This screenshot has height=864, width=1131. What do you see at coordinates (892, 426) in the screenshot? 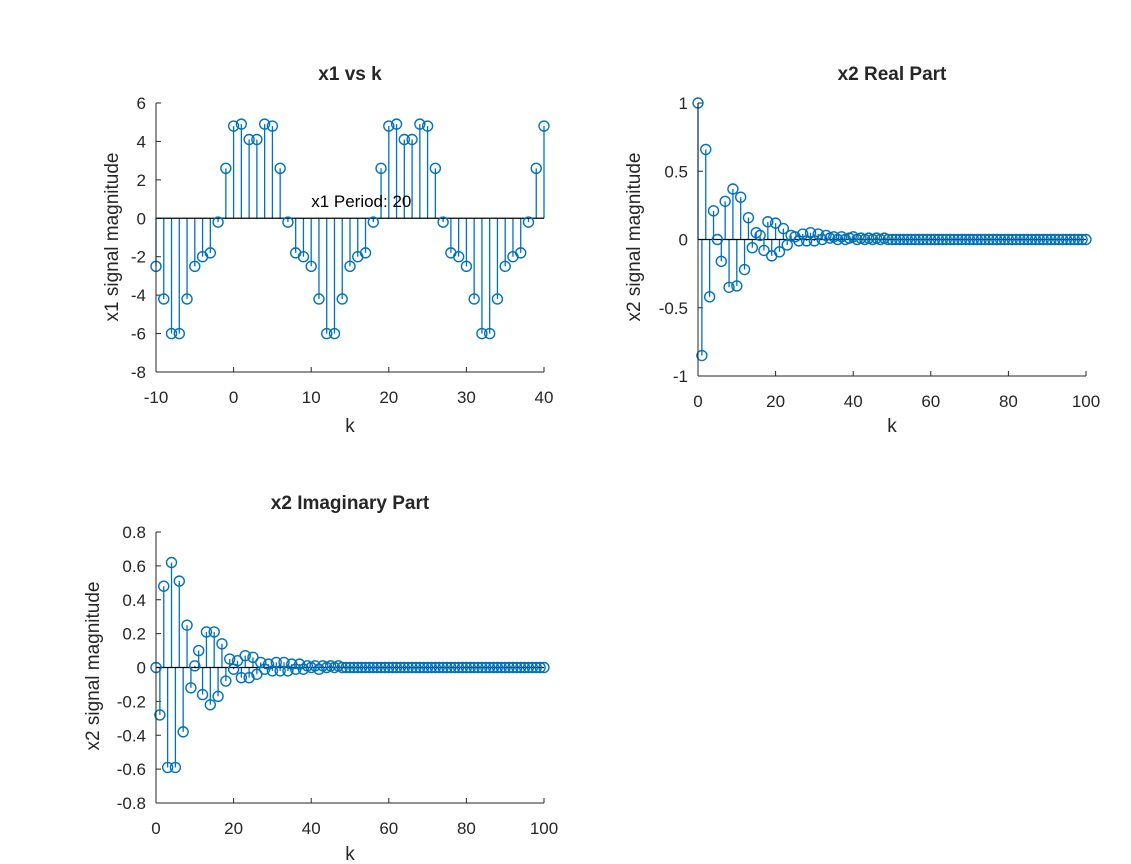
I see `x-axis-label: k` at bounding box center [892, 426].